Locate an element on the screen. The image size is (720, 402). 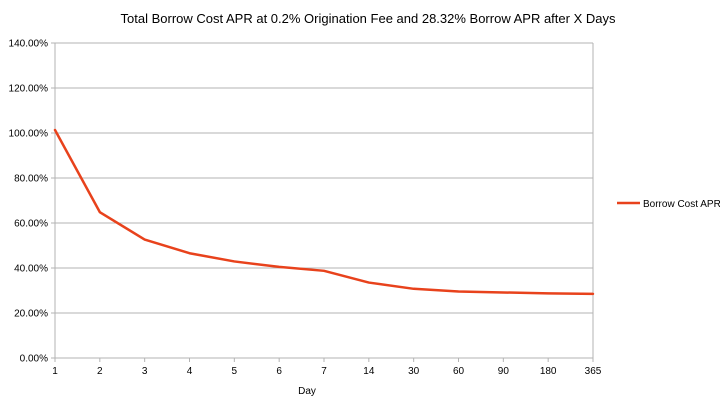
y-tick-label: 20.00% is located at coordinates (31, 314).